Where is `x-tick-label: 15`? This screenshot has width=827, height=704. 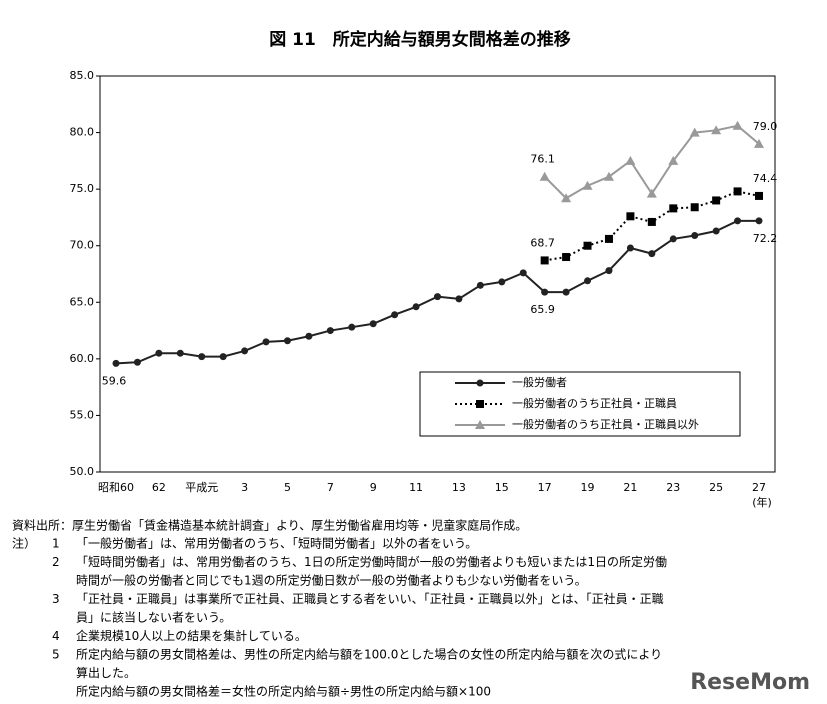 x-tick-label: 15 is located at coordinates (502, 487).